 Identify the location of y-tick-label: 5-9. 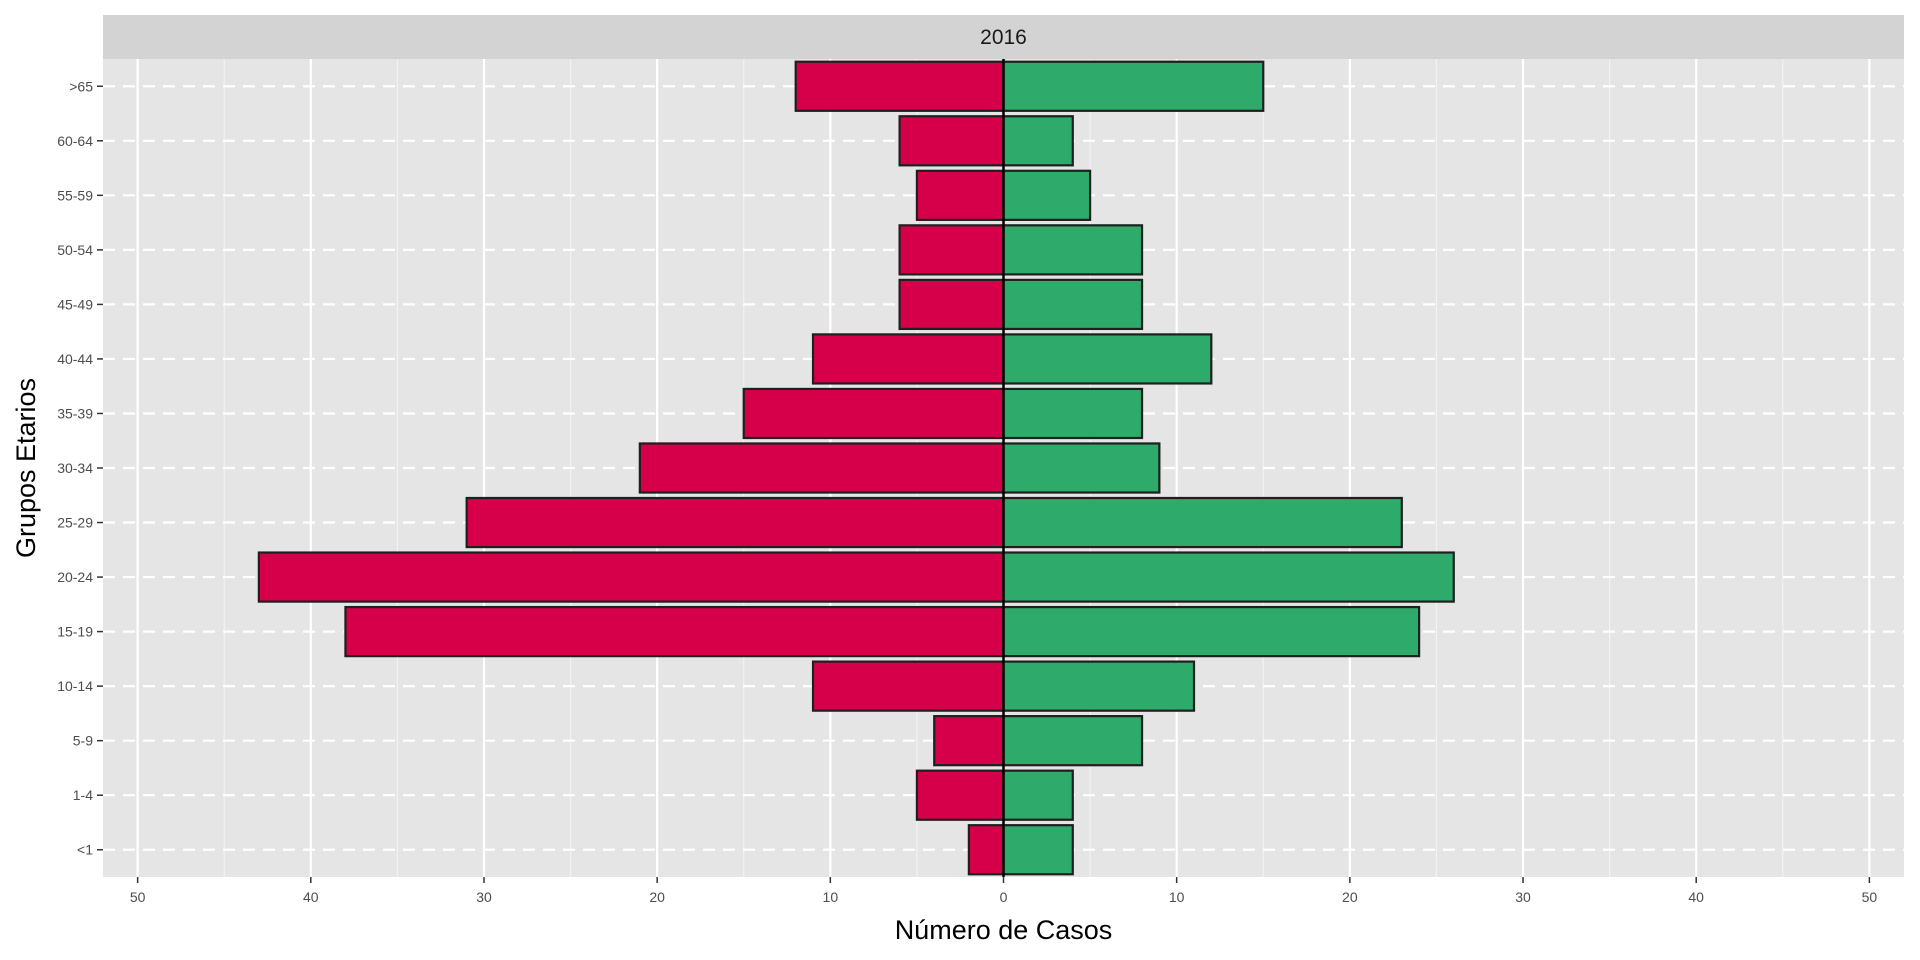
(83, 741).